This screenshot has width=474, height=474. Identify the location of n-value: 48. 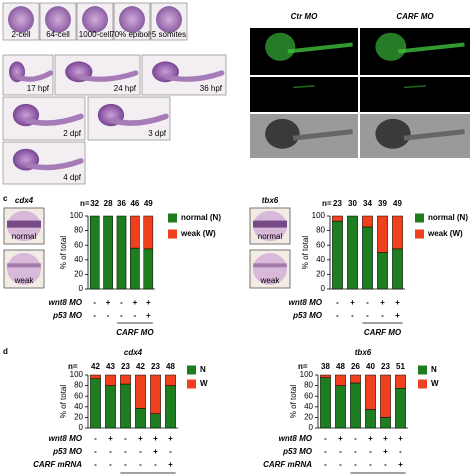
(340, 366).